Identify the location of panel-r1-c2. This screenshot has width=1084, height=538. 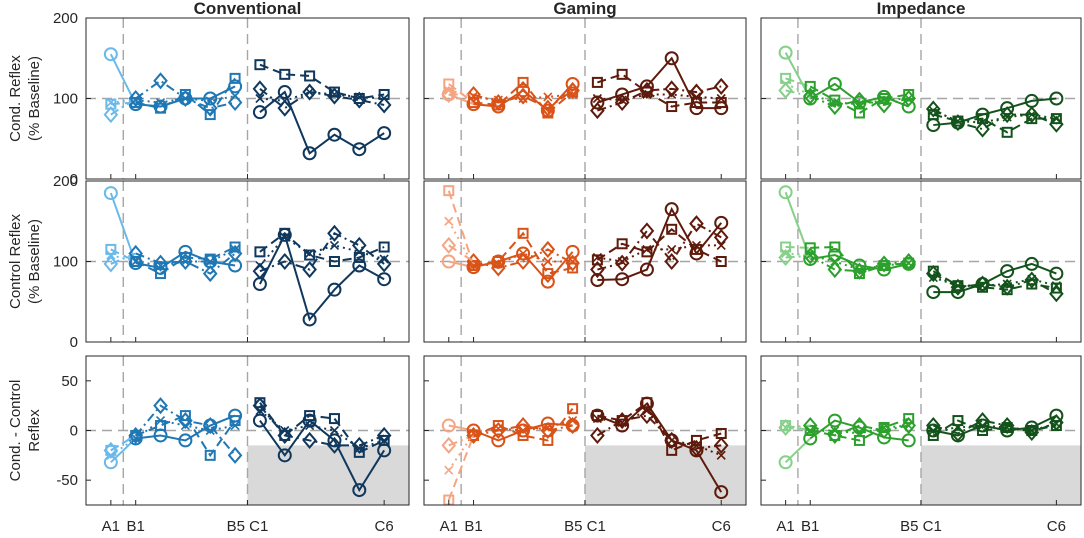
(921, 261).